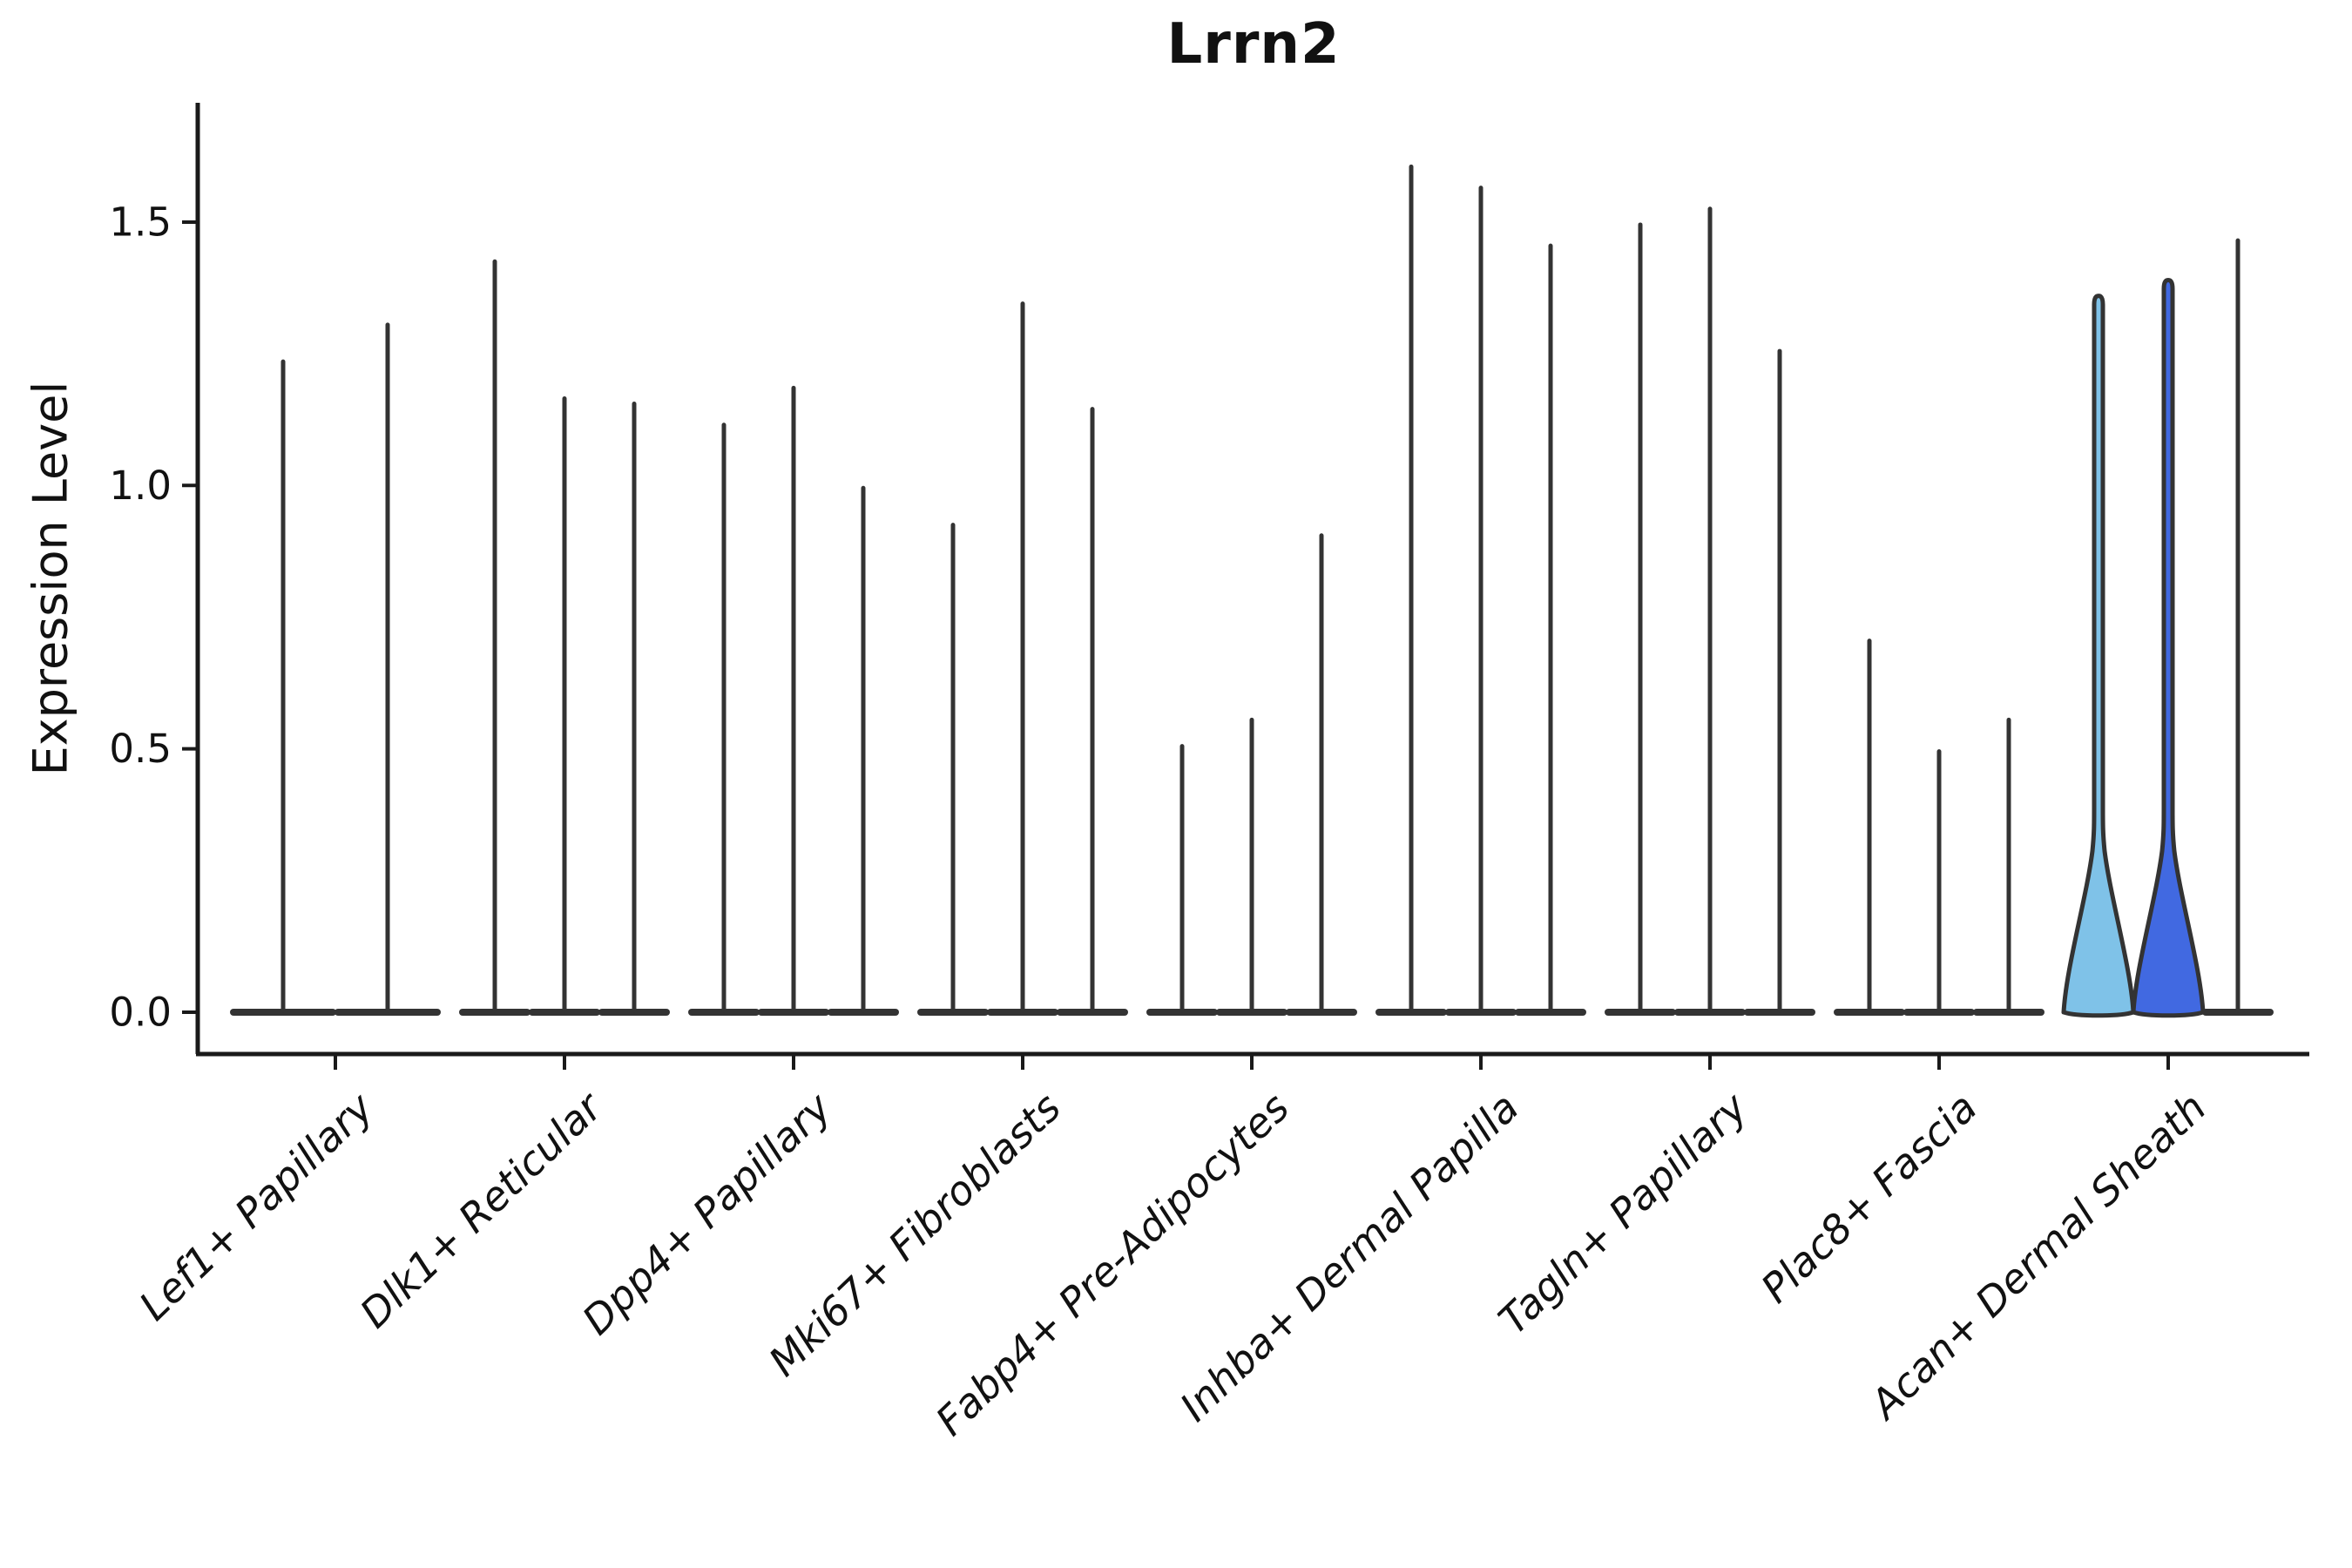 This screenshot has width=2352, height=1568. What do you see at coordinates (140, 749) in the screenshot?
I see `y-tick-label: 0.5` at bounding box center [140, 749].